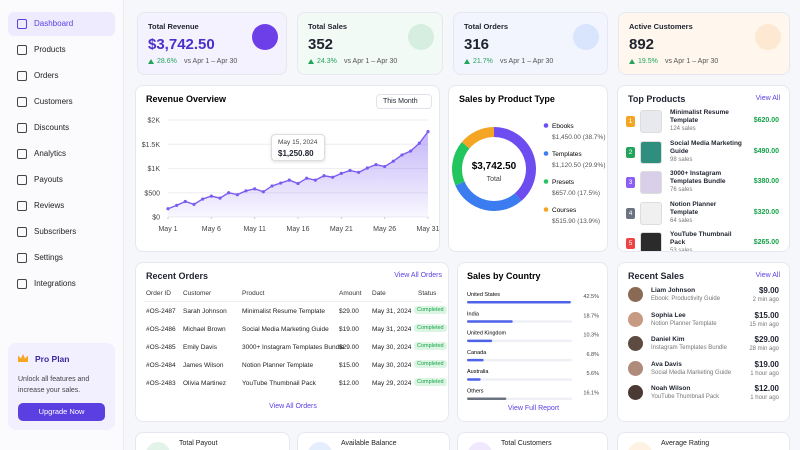 This screenshot has width=800, height=450. What do you see at coordinates (685, 443) in the screenshot?
I see `summary-label: Average Rating` at bounding box center [685, 443].